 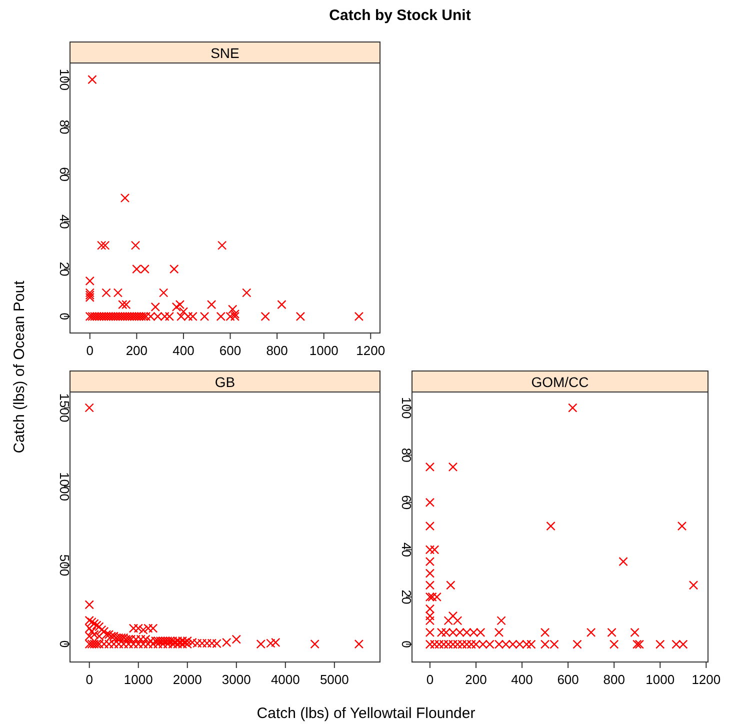 I want to click on chart-title: SNE, so click(x=225, y=53).